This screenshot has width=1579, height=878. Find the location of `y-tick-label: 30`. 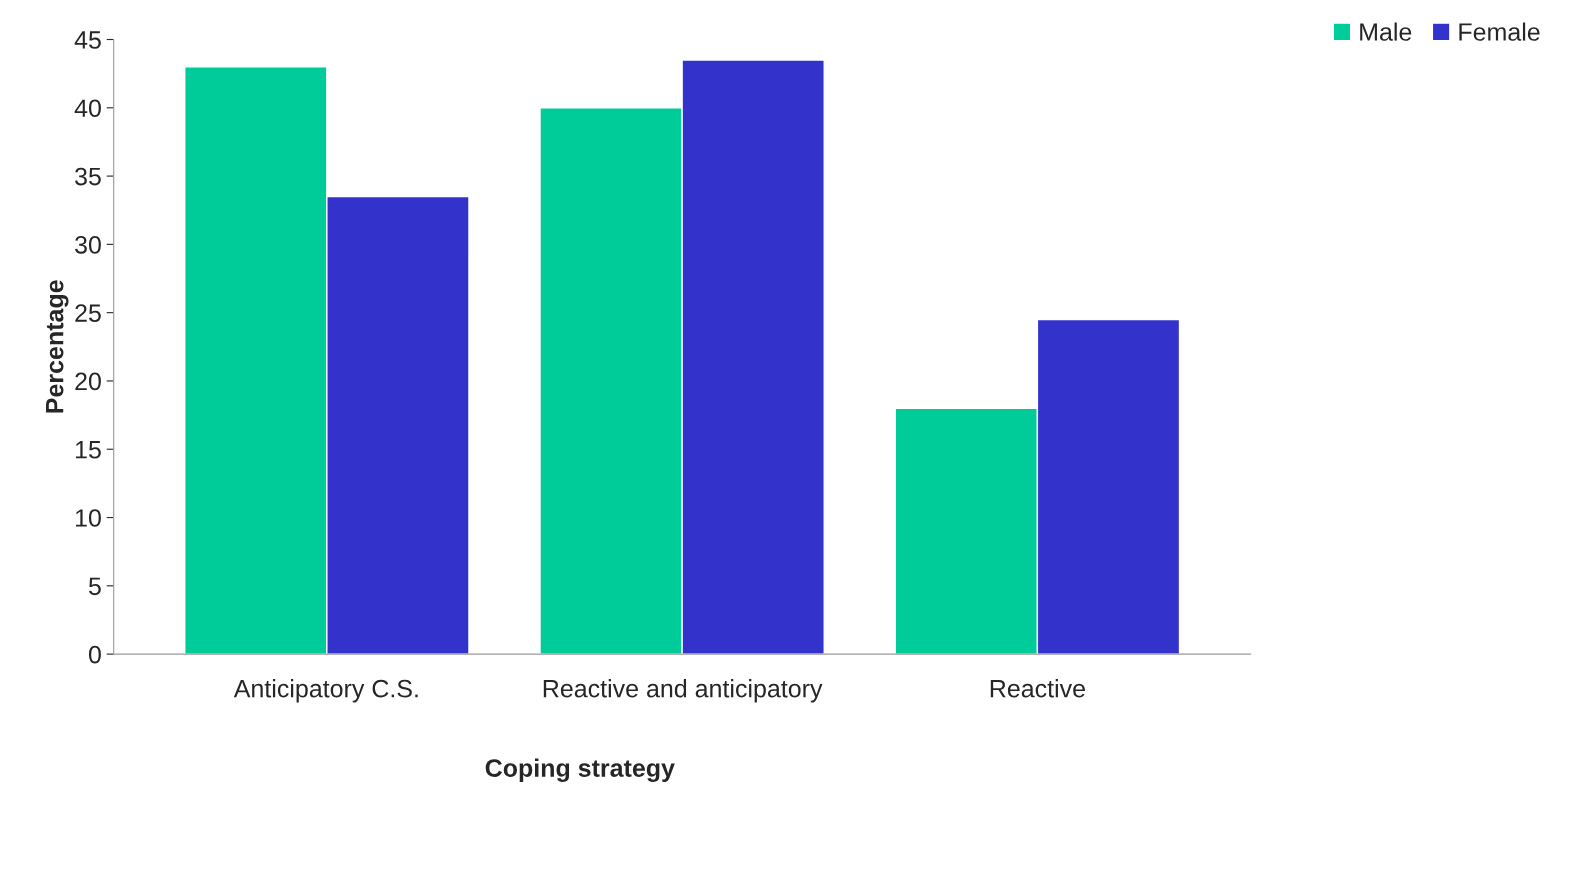

y-tick-label: 30 is located at coordinates (88, 244).